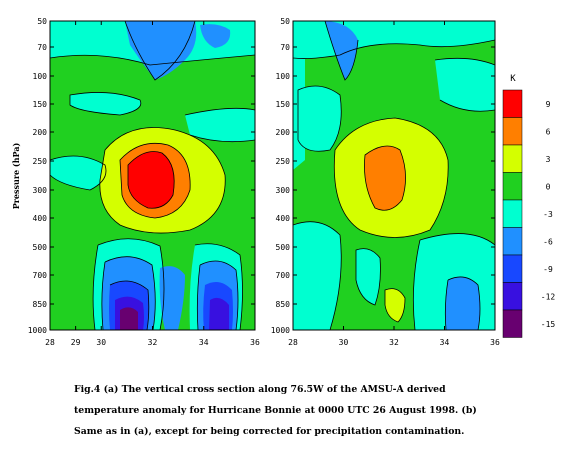 Image resolution: width=587 pixels, height=451 pixels. What do you see at coordinates (548, 186) in the screenshot?
I see `colorbar-label: 0` at bounding box center [548, 186].